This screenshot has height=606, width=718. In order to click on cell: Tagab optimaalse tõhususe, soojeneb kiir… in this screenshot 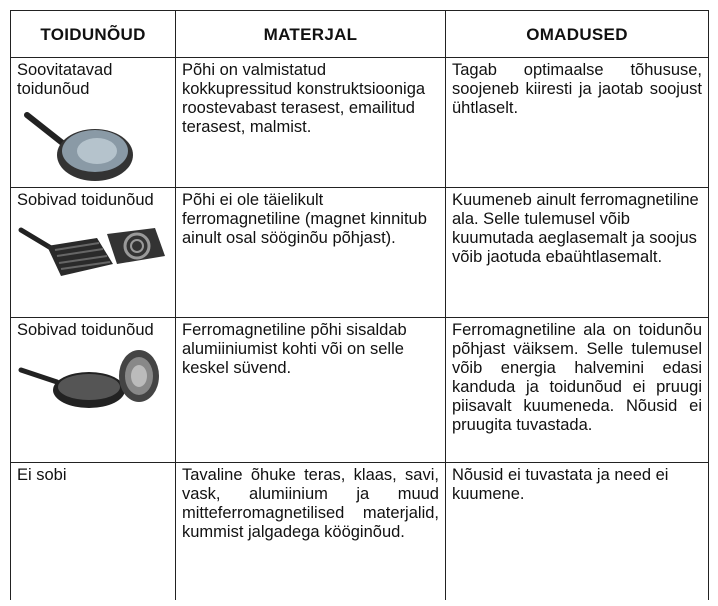, I will do `click(577, 122)`.